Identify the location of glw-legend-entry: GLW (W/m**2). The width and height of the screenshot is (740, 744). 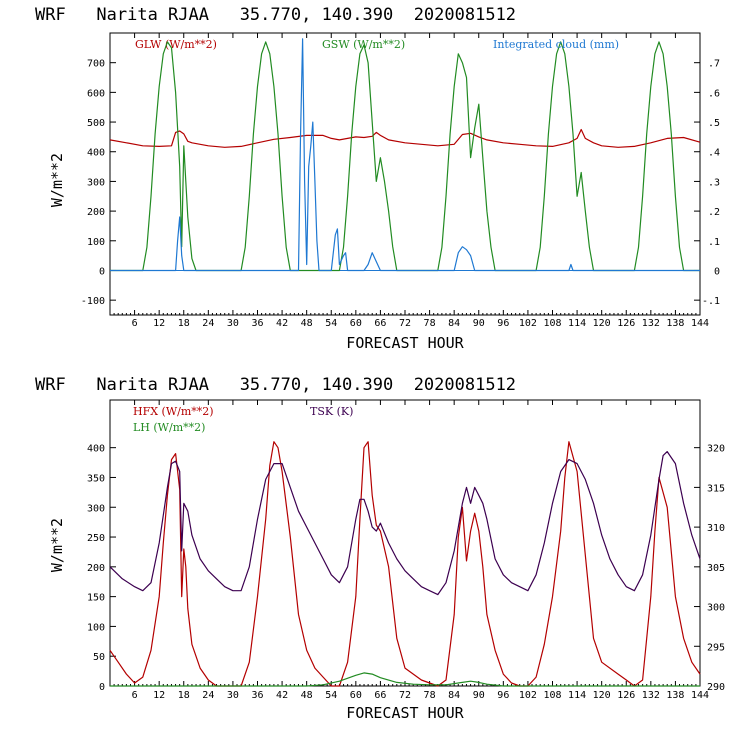
(176, 44).